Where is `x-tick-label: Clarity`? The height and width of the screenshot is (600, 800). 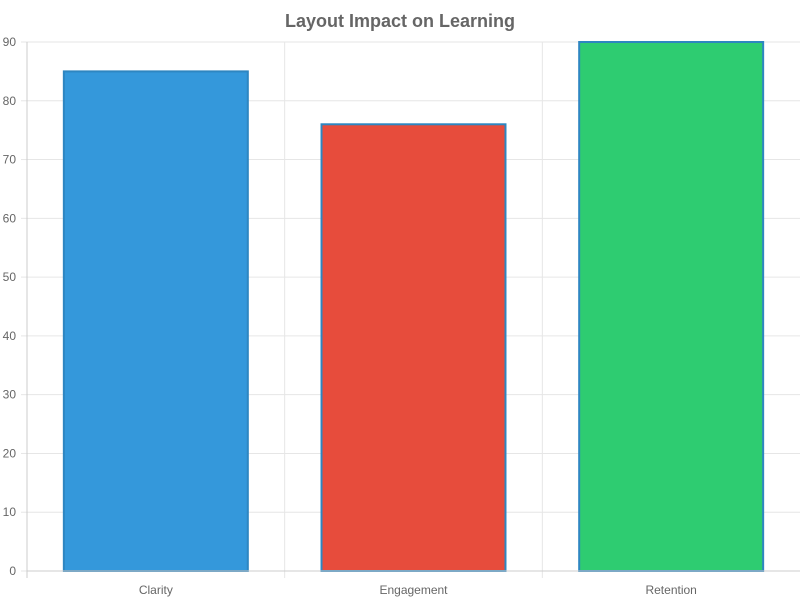
x-tick-label: Clarity is located at coordinates (156, 590).